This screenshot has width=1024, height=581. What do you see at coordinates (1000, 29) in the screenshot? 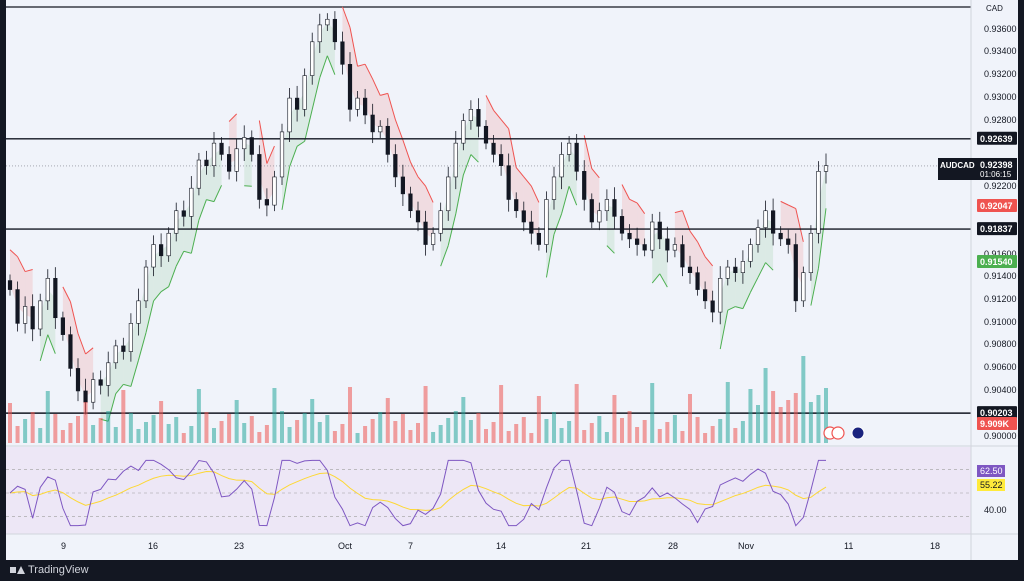
I see `y-tick-label: 0.93600` at bounding box center [1000, 29].